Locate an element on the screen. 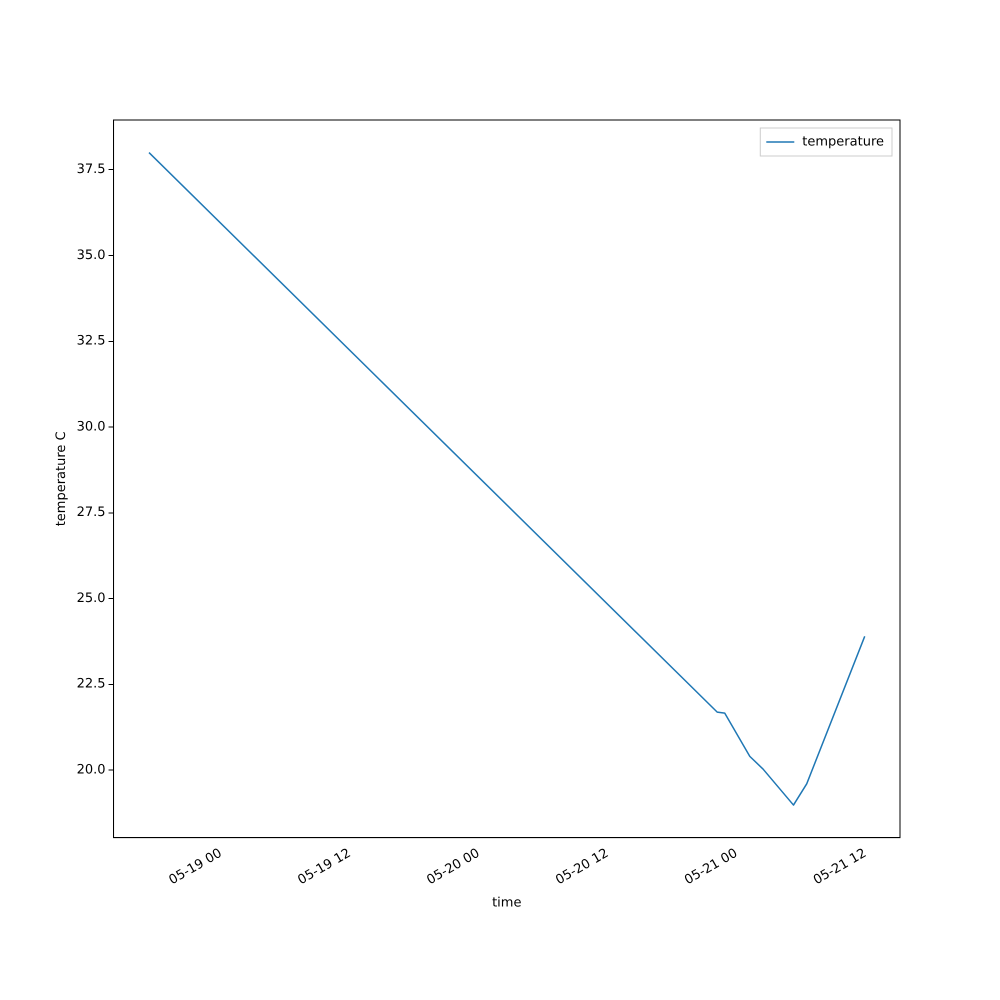 This screenshot has height=1000, width=1000. y-tick-label: 30.0 is located at coordinates (91, 426).